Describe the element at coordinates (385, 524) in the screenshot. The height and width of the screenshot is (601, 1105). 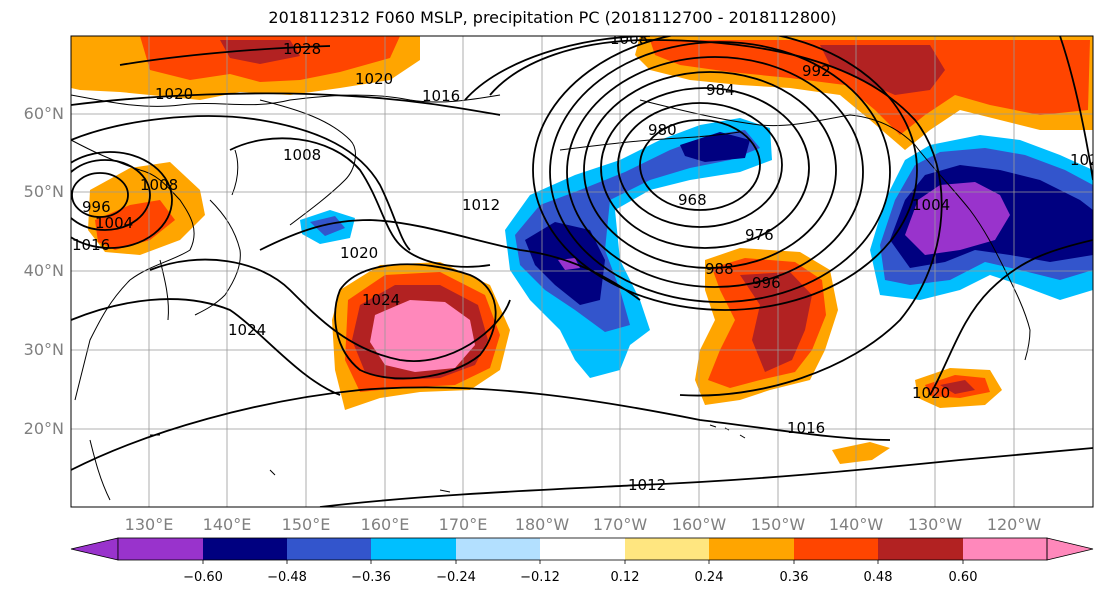
I see `lon-label: 160°E` at that location.